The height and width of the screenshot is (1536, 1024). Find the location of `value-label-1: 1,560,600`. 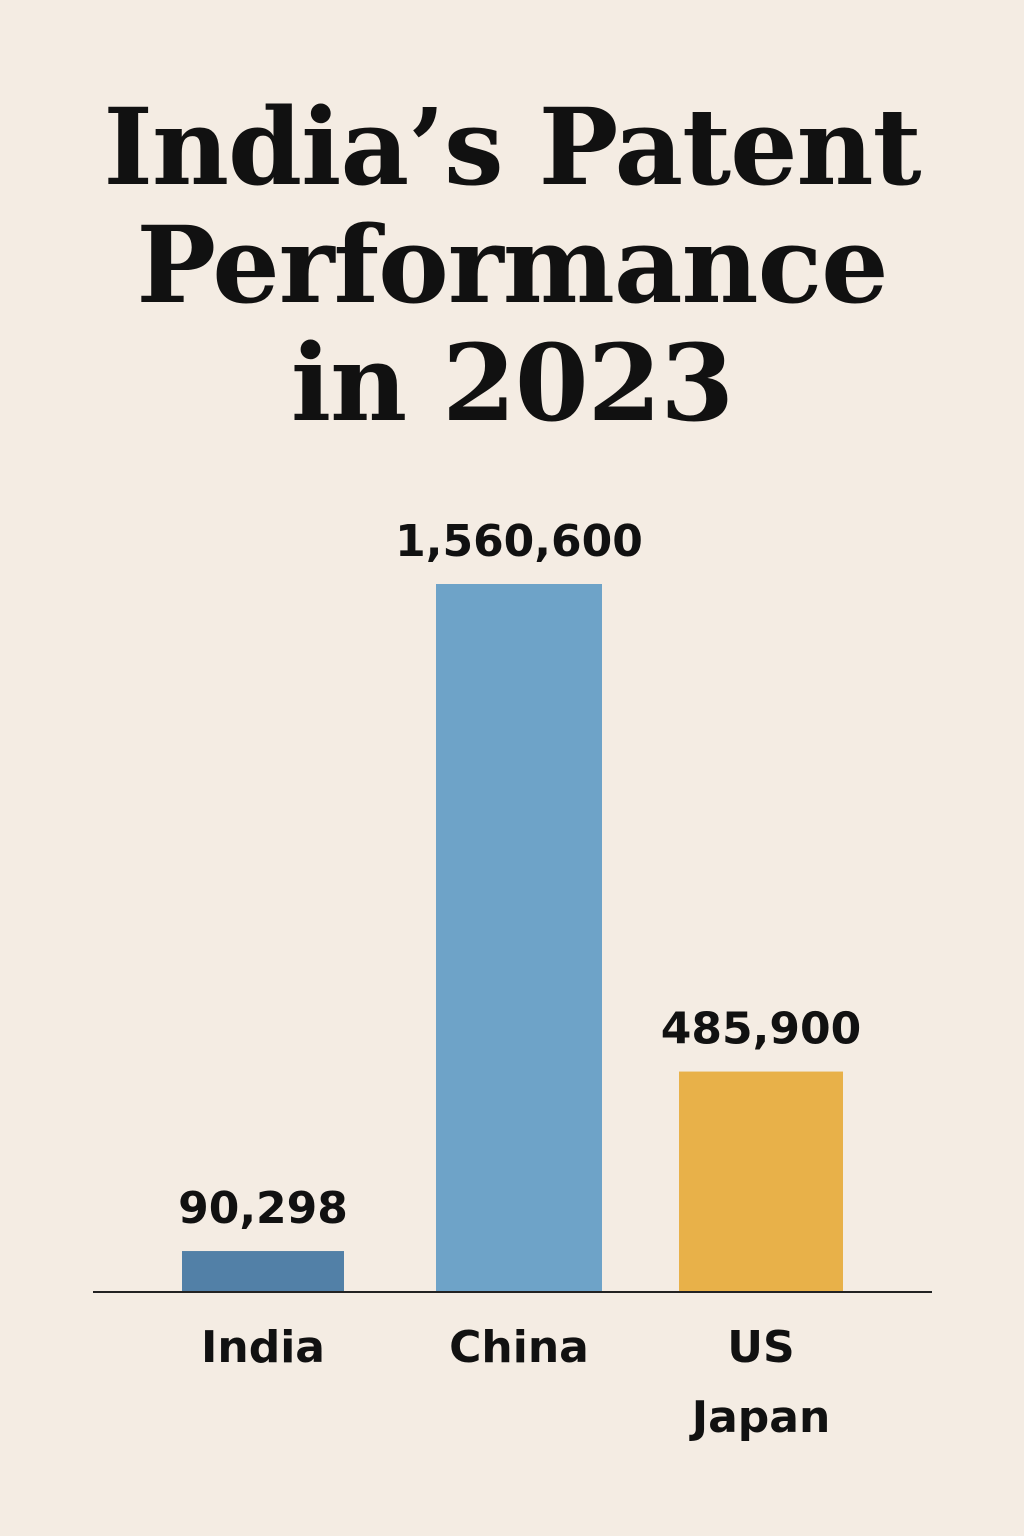

value-label-1: 1,560,600 is located at coordinates (519, 541).